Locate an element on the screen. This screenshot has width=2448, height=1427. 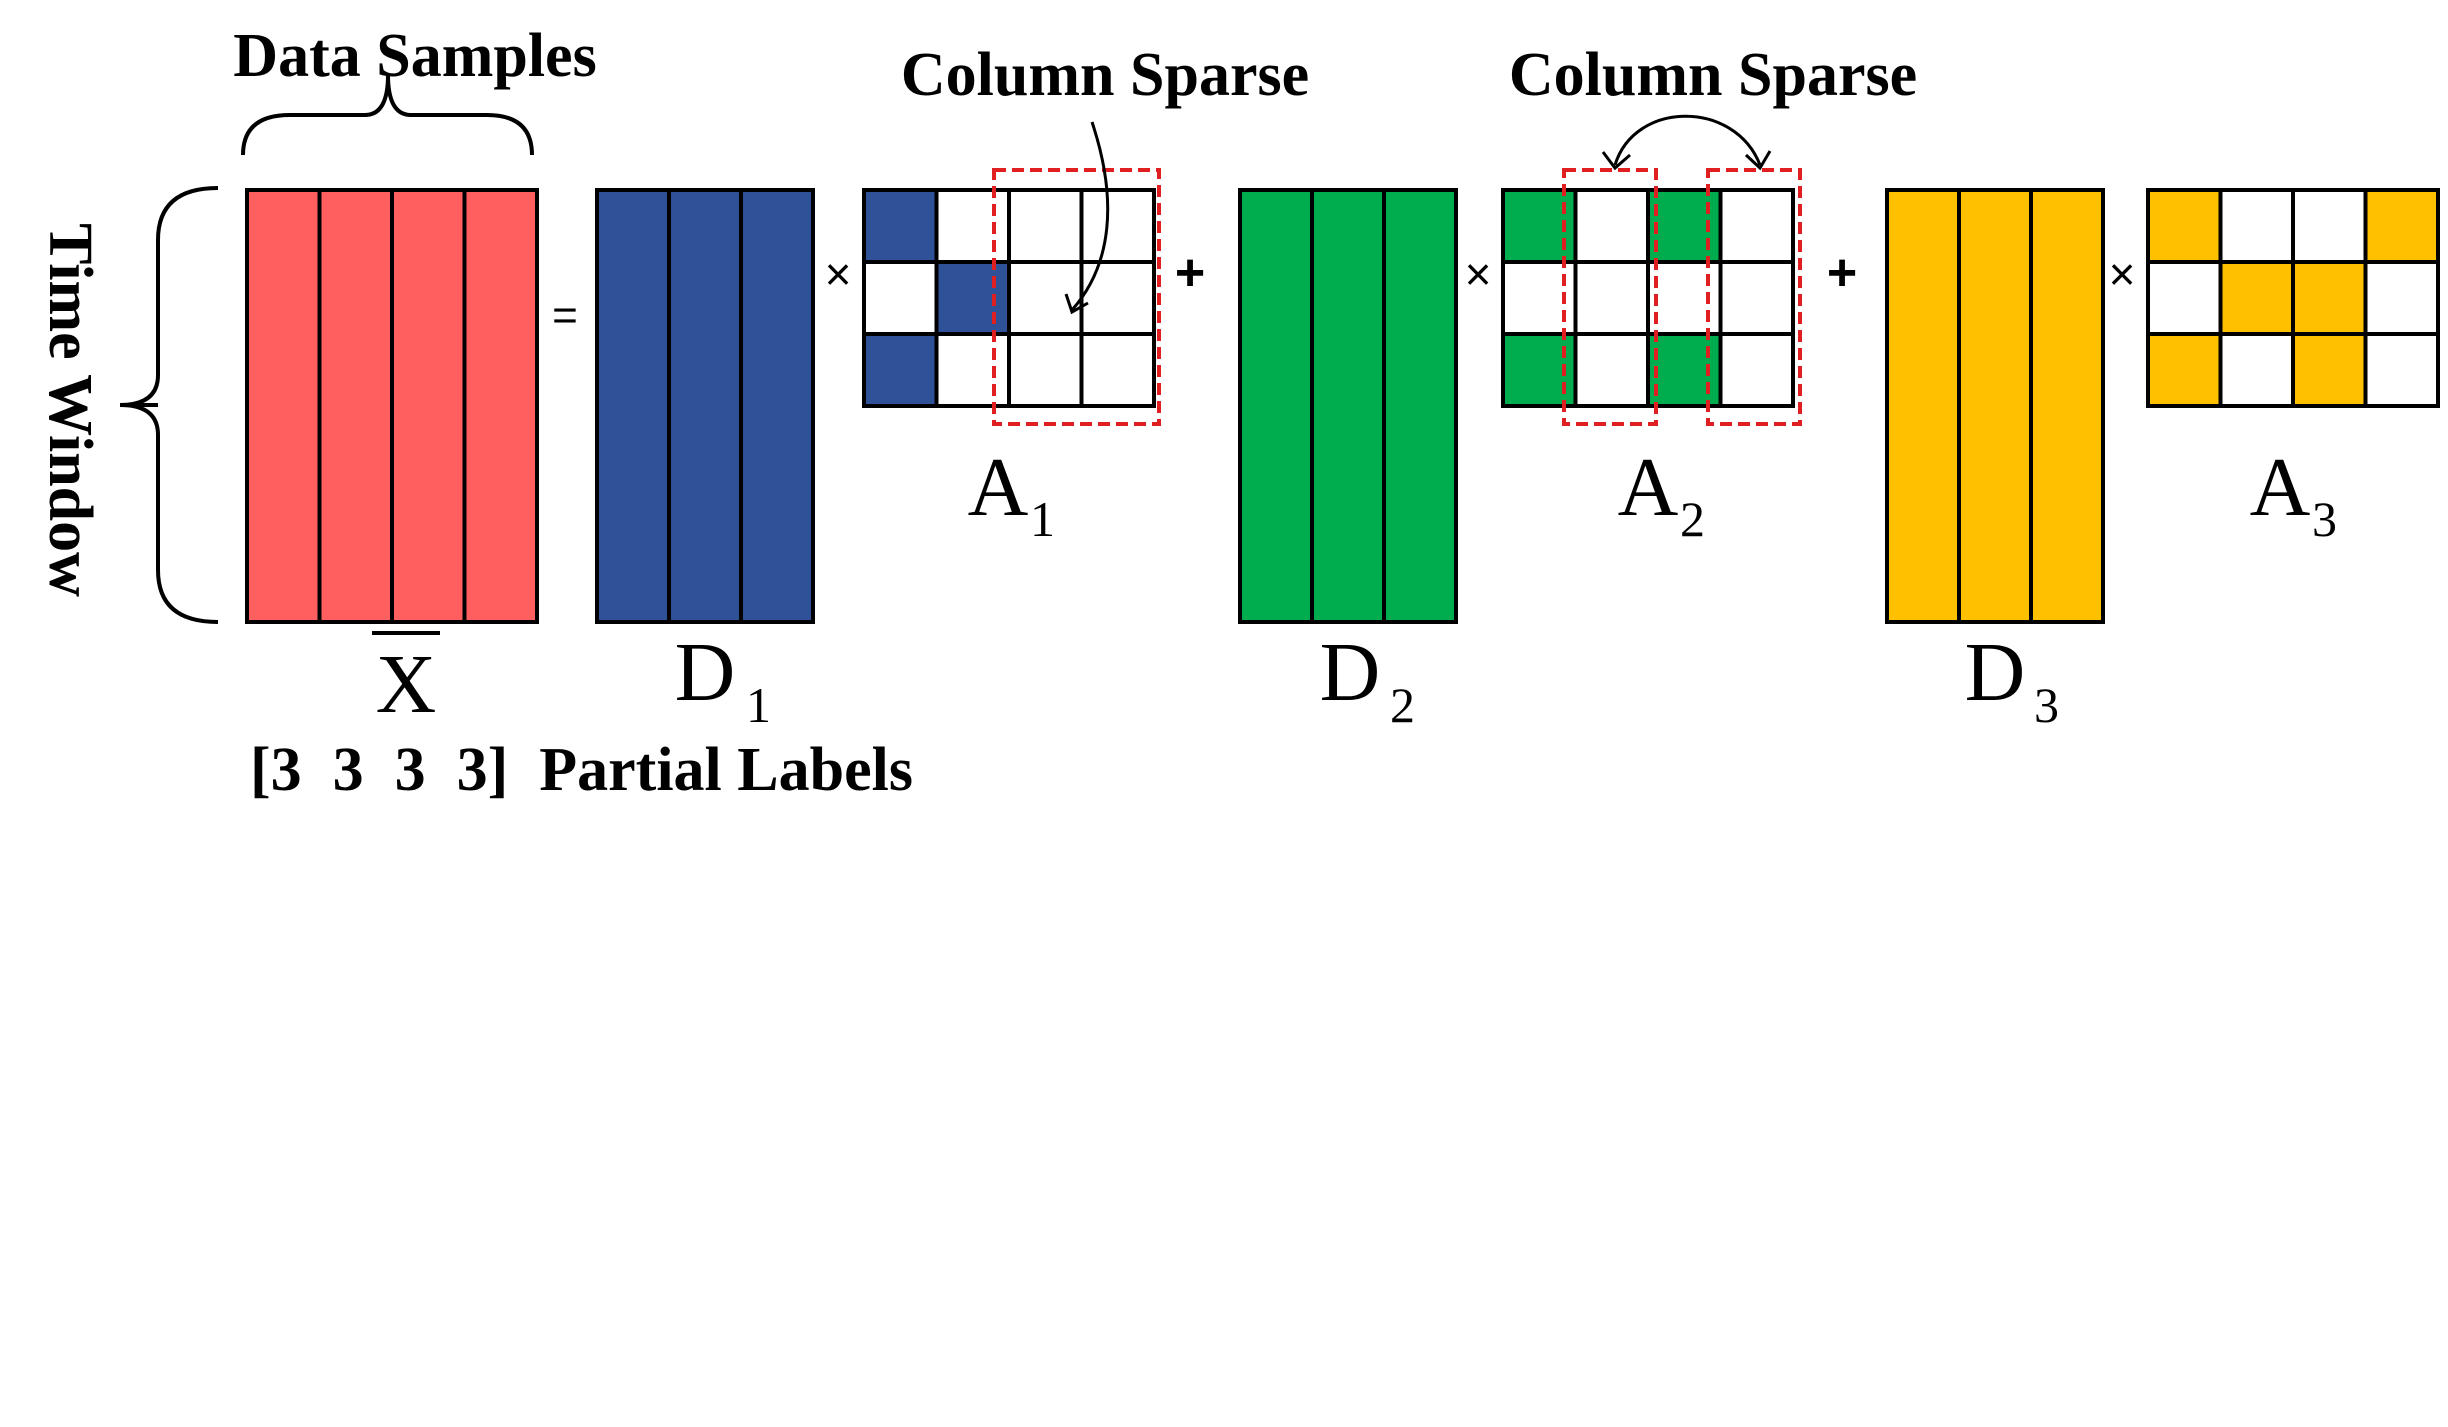
matrix-a1 is located at coordinates (1009, 298).